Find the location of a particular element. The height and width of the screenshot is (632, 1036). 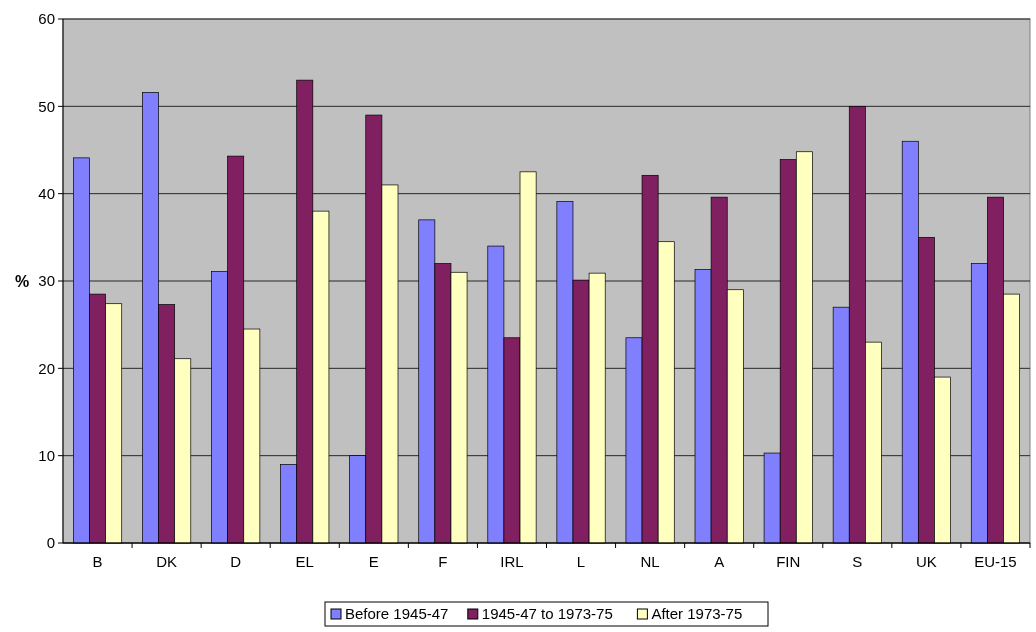

x-tick-label: IRL is located at coordinates (512, 561).